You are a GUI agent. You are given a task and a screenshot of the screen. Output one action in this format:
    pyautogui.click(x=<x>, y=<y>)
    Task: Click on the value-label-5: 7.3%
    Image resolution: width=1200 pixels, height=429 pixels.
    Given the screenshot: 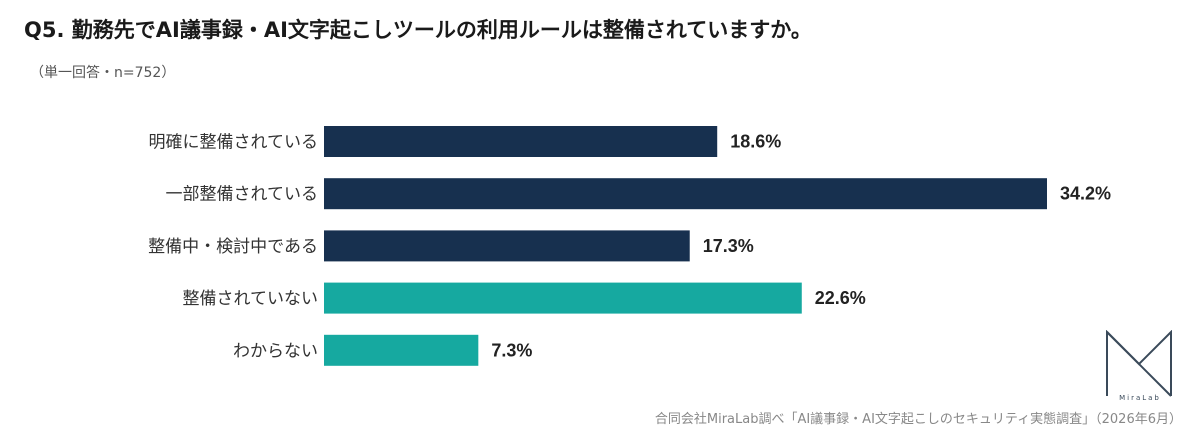 What is the action you would take?
    pyautogui.click(x=511, y=350)
    